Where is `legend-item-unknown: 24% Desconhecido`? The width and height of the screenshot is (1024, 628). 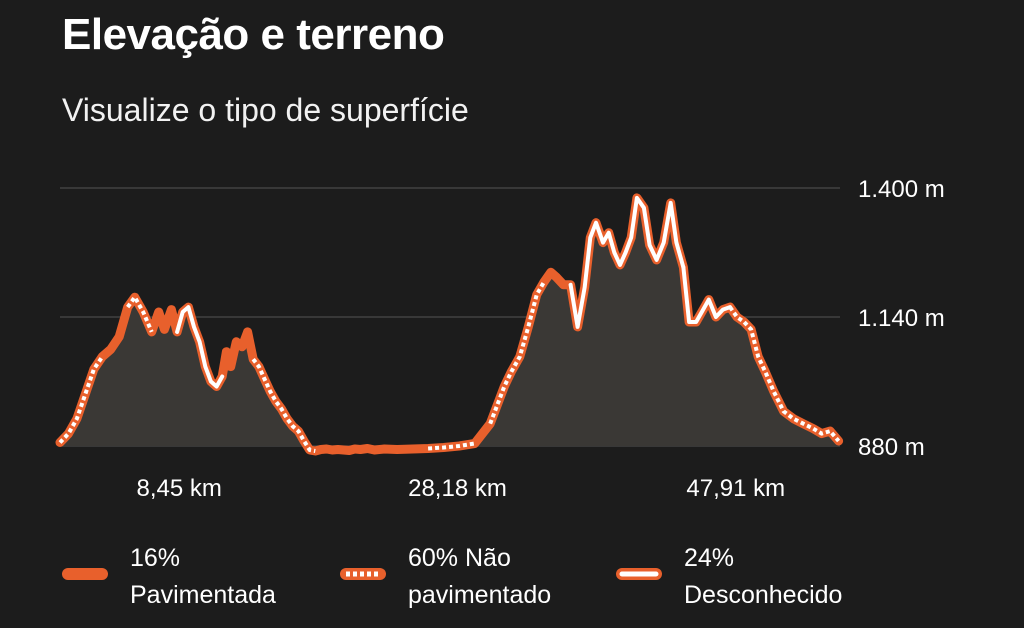 legend-item-unknown: 24% Desconhecido is located at coordinates (729, 577).